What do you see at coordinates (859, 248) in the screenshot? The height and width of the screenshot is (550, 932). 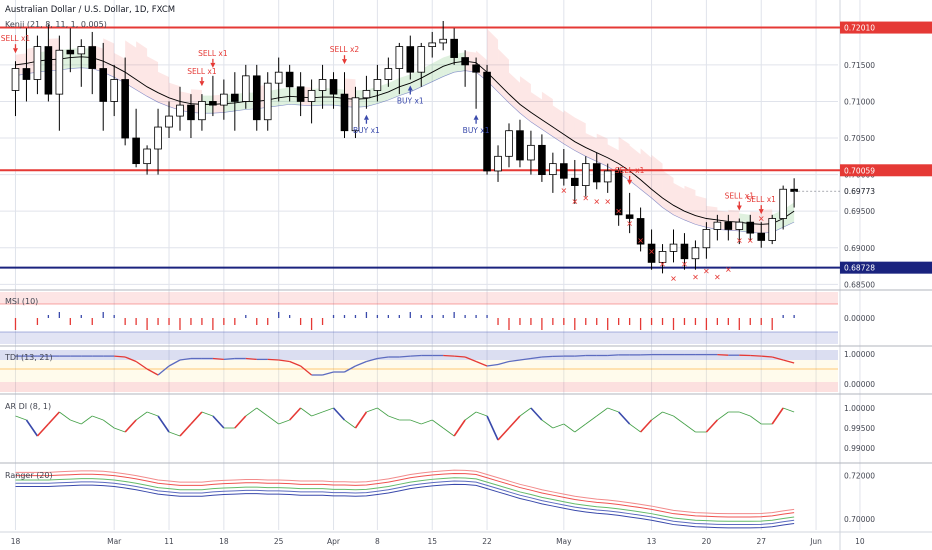 I see `price-tick-label: 0.69000` at bounding box center [859, 248].